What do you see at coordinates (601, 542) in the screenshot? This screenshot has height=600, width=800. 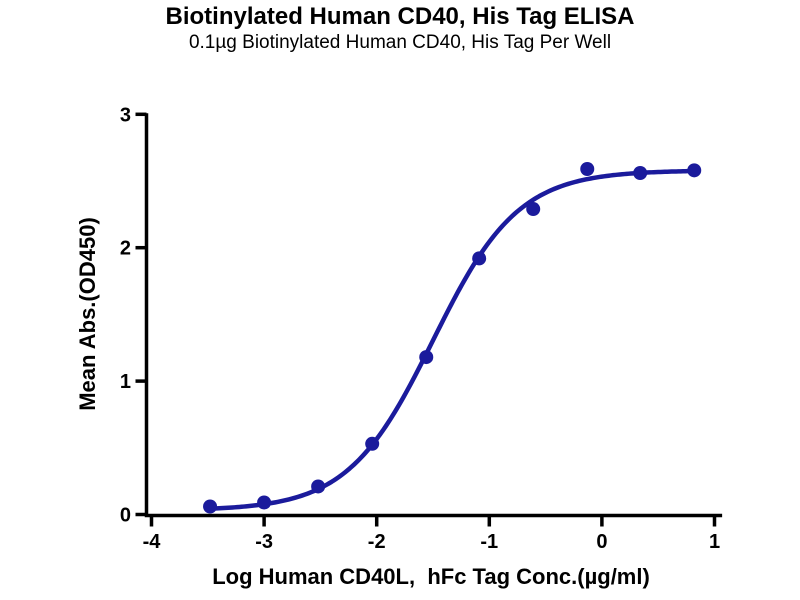 I see `x-tick-label: 0` at bounding box center [601, 542].